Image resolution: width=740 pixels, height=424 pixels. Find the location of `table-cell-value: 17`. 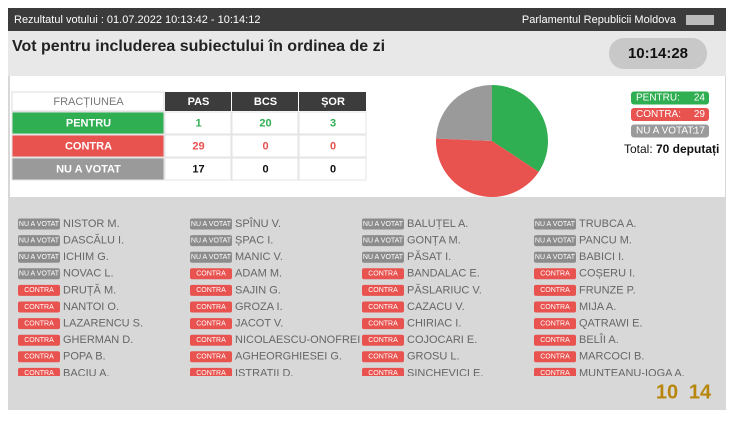

table-cell-value: 17 is located at coordinates (198, 169).